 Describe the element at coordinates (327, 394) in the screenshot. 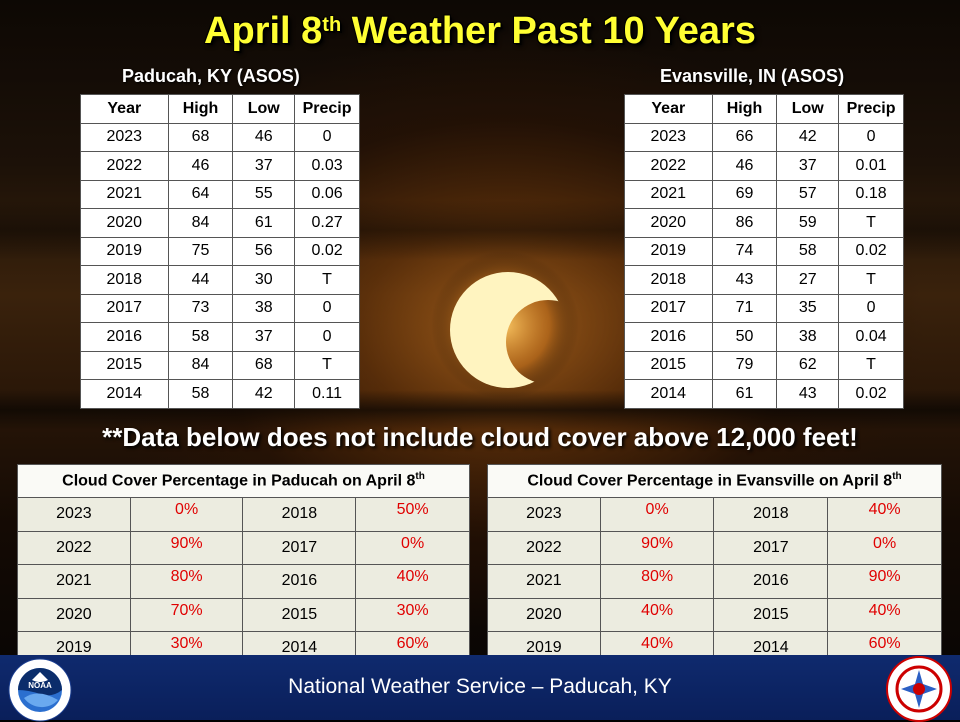

I see `table-cell: 0.11` at that location.